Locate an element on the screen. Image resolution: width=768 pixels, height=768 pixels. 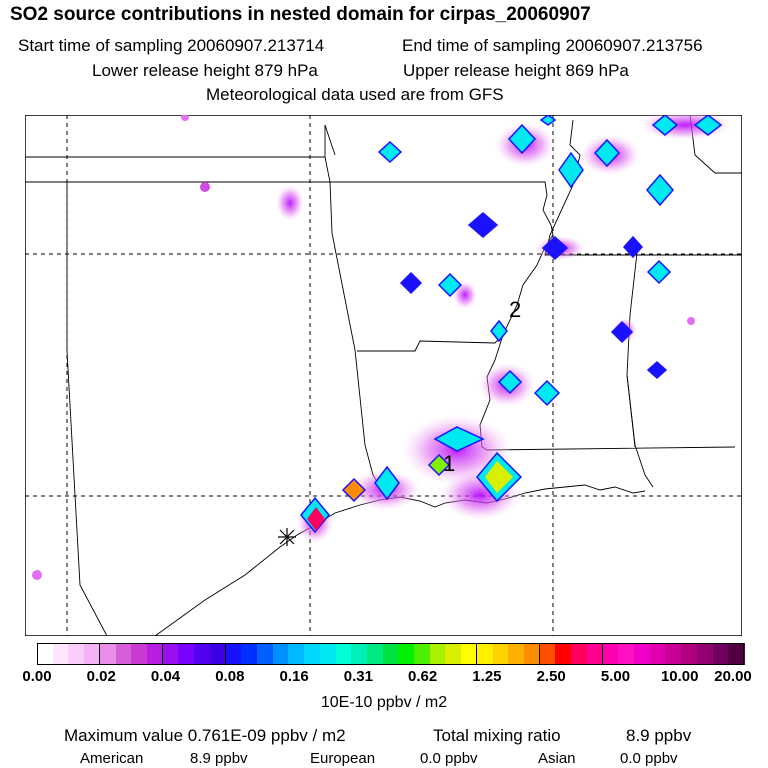
maximum-value-label: Maximum value 0.761E-09 ppbv / m2 is located at coordinates (205, 735).